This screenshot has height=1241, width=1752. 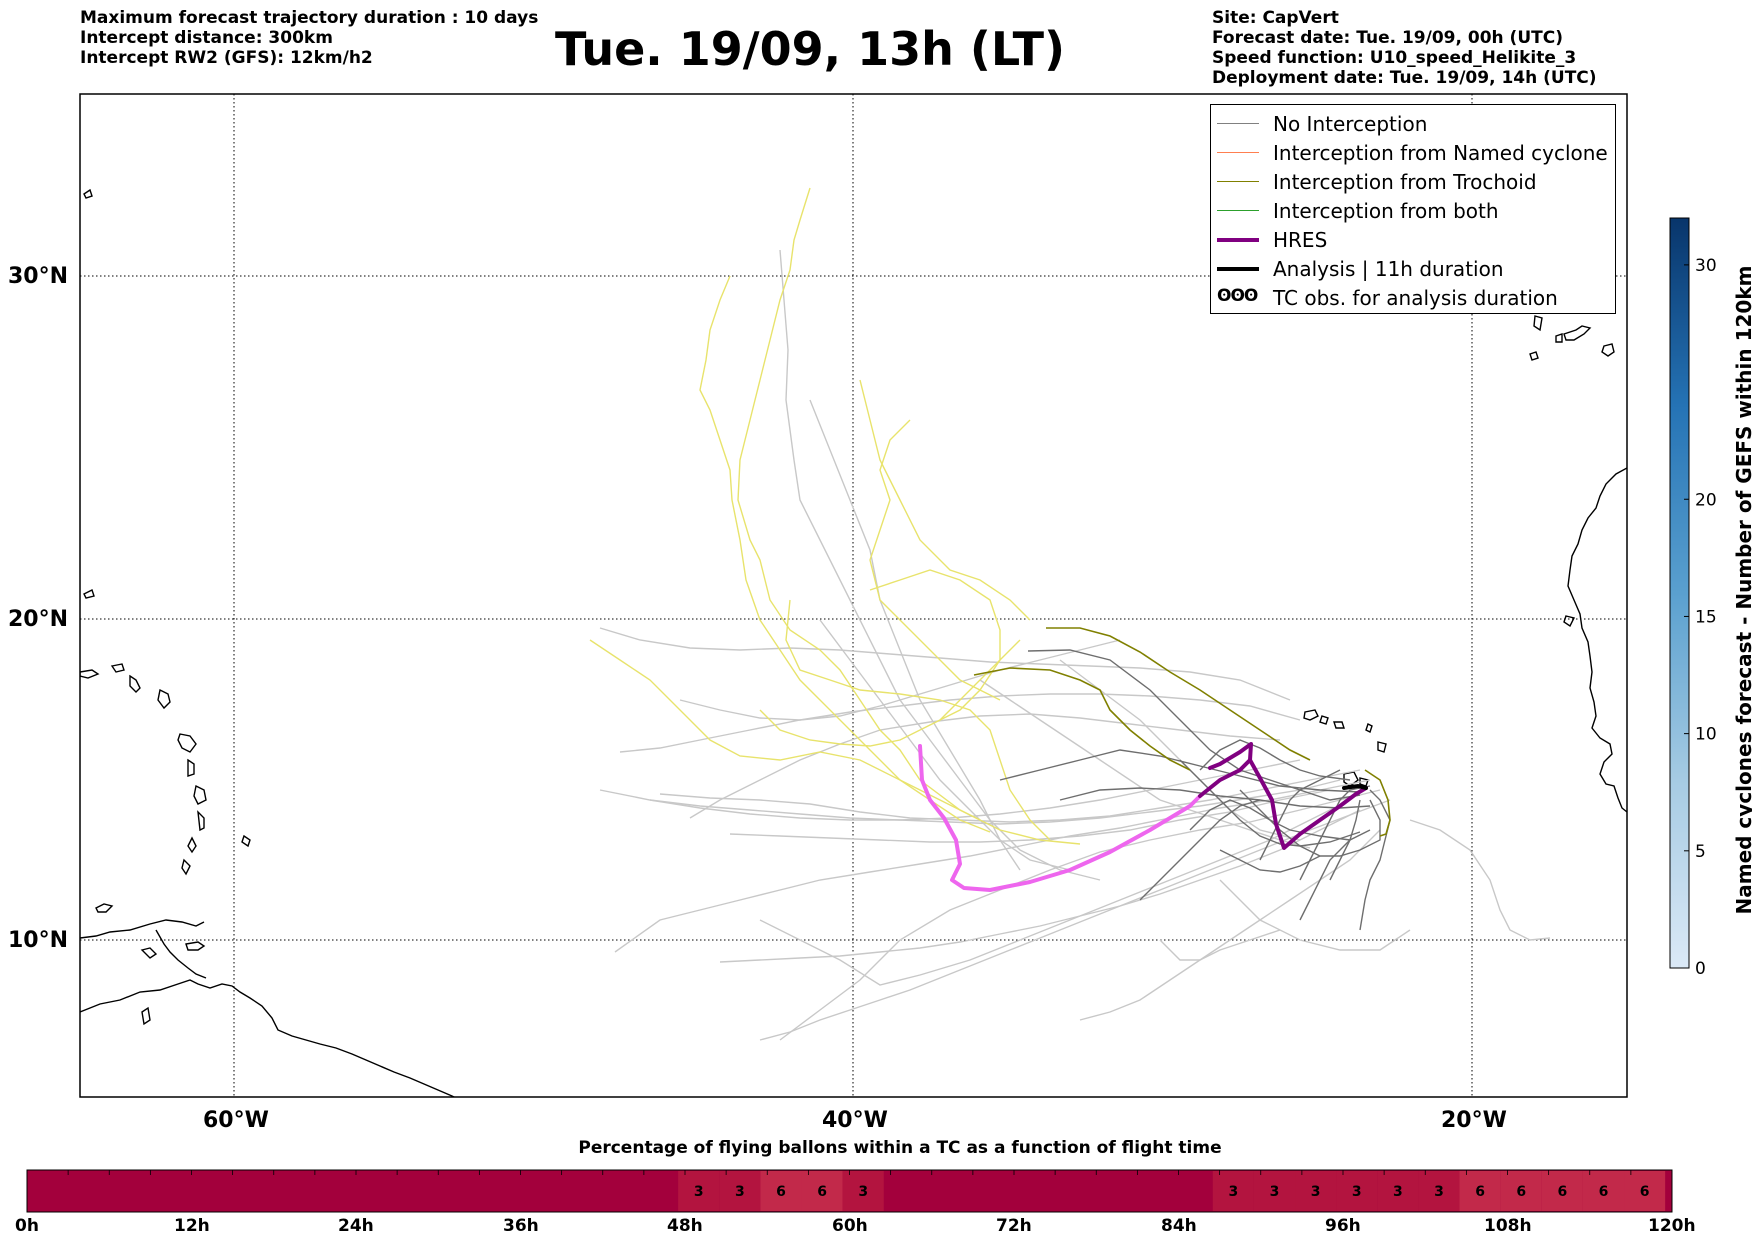 I want to click on legend-label: TC obs. for analysis duration, so click(x=1415, y=297).